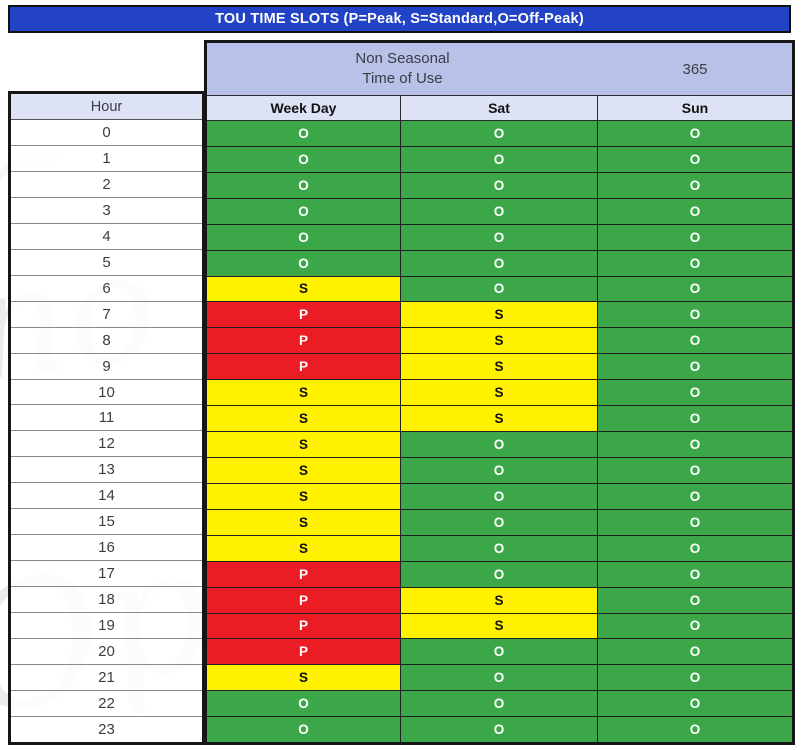 Image resolution: width=801 pixels, height=750 pixels. What do you see at coordinates (499, 574) in the screenshot?
I see `tou-cell-sat-hour-17: O` at bounding box center [499, 574].